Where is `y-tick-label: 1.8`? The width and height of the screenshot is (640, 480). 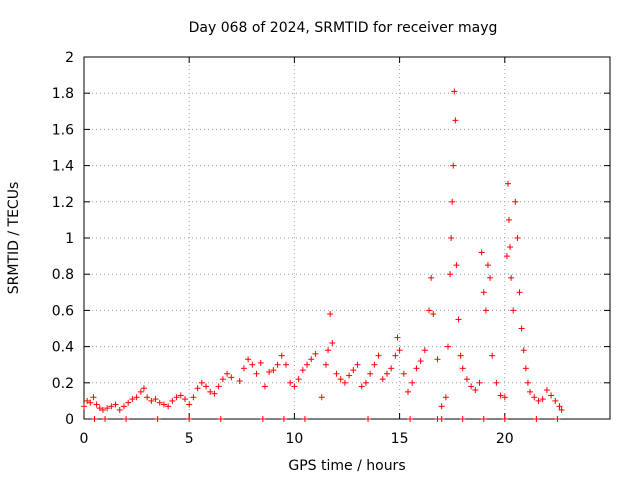
y-tick-label: 1.8 is located at coordinates (63, 94).